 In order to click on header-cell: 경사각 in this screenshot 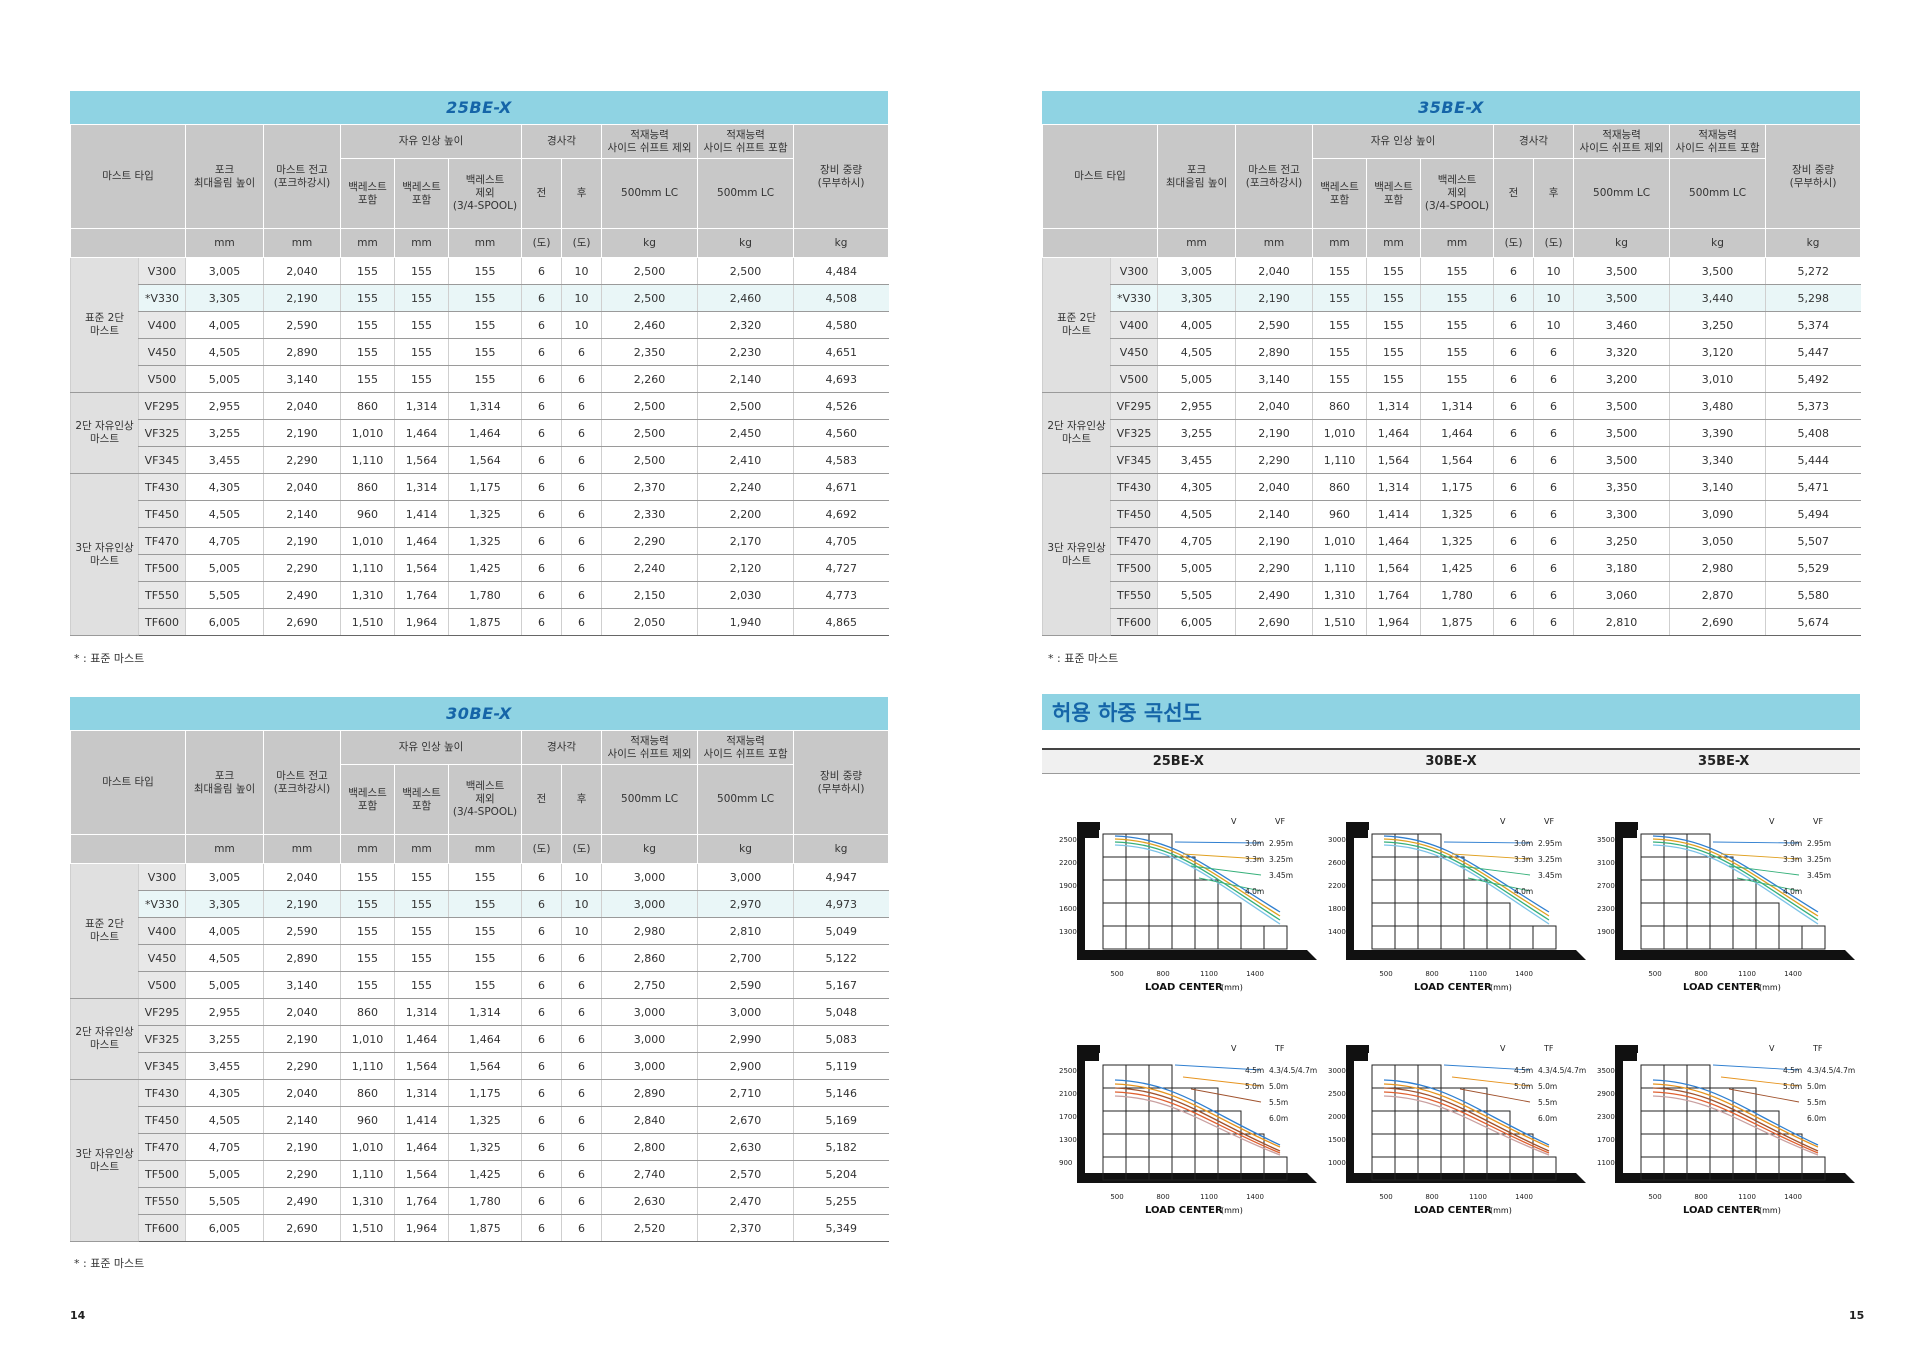, I will do `click(562, 141)`.